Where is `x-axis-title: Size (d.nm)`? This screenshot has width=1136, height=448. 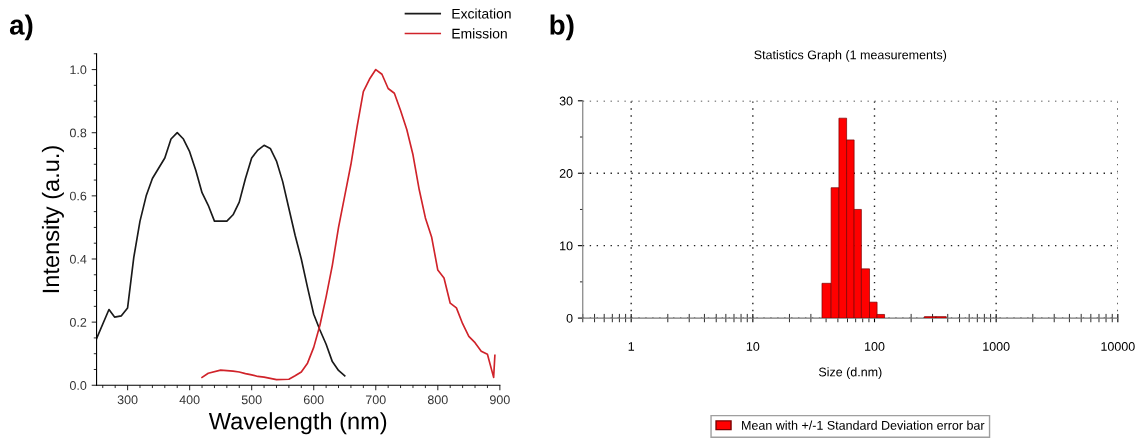 x-axis-title: Size (d.nm) is located at coordinates (850, 373).